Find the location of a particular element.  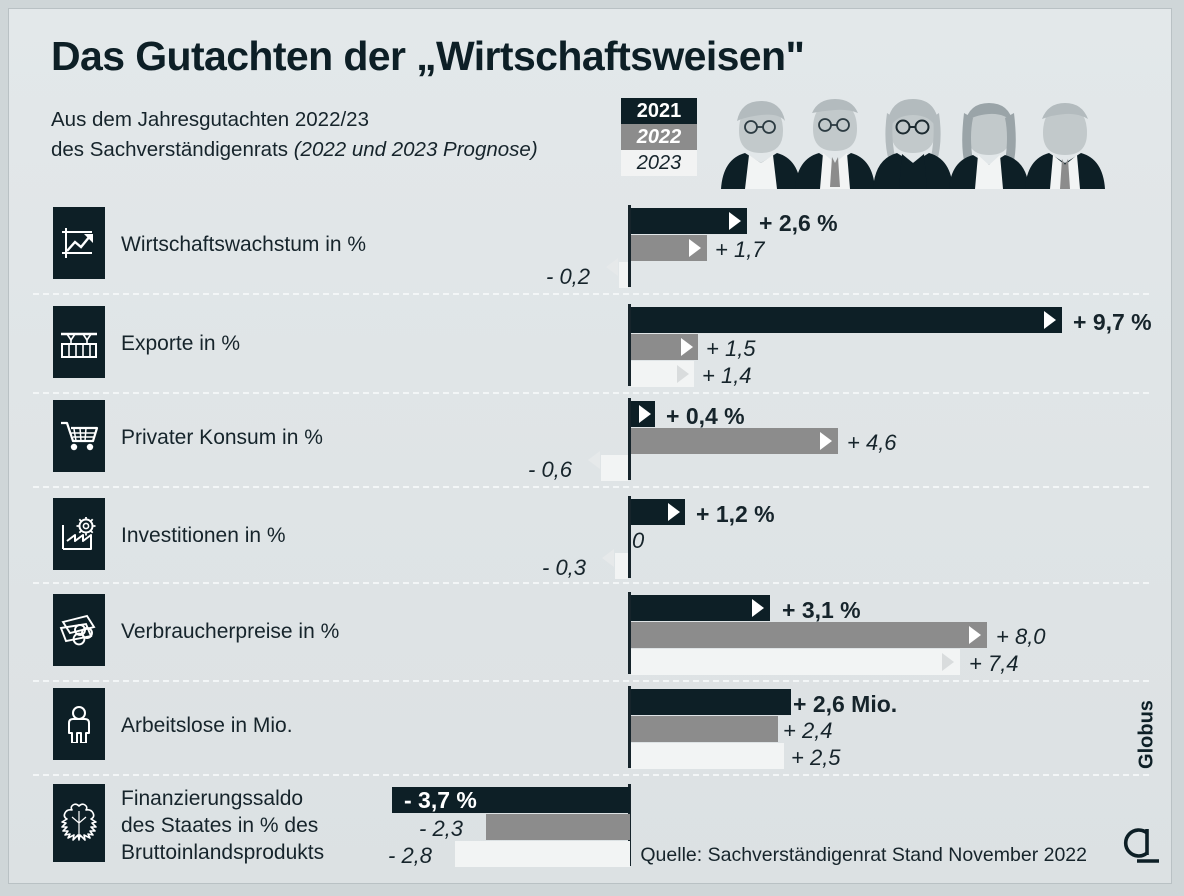

legend-item-2022: 2022 is located at coordinates (659, 137).